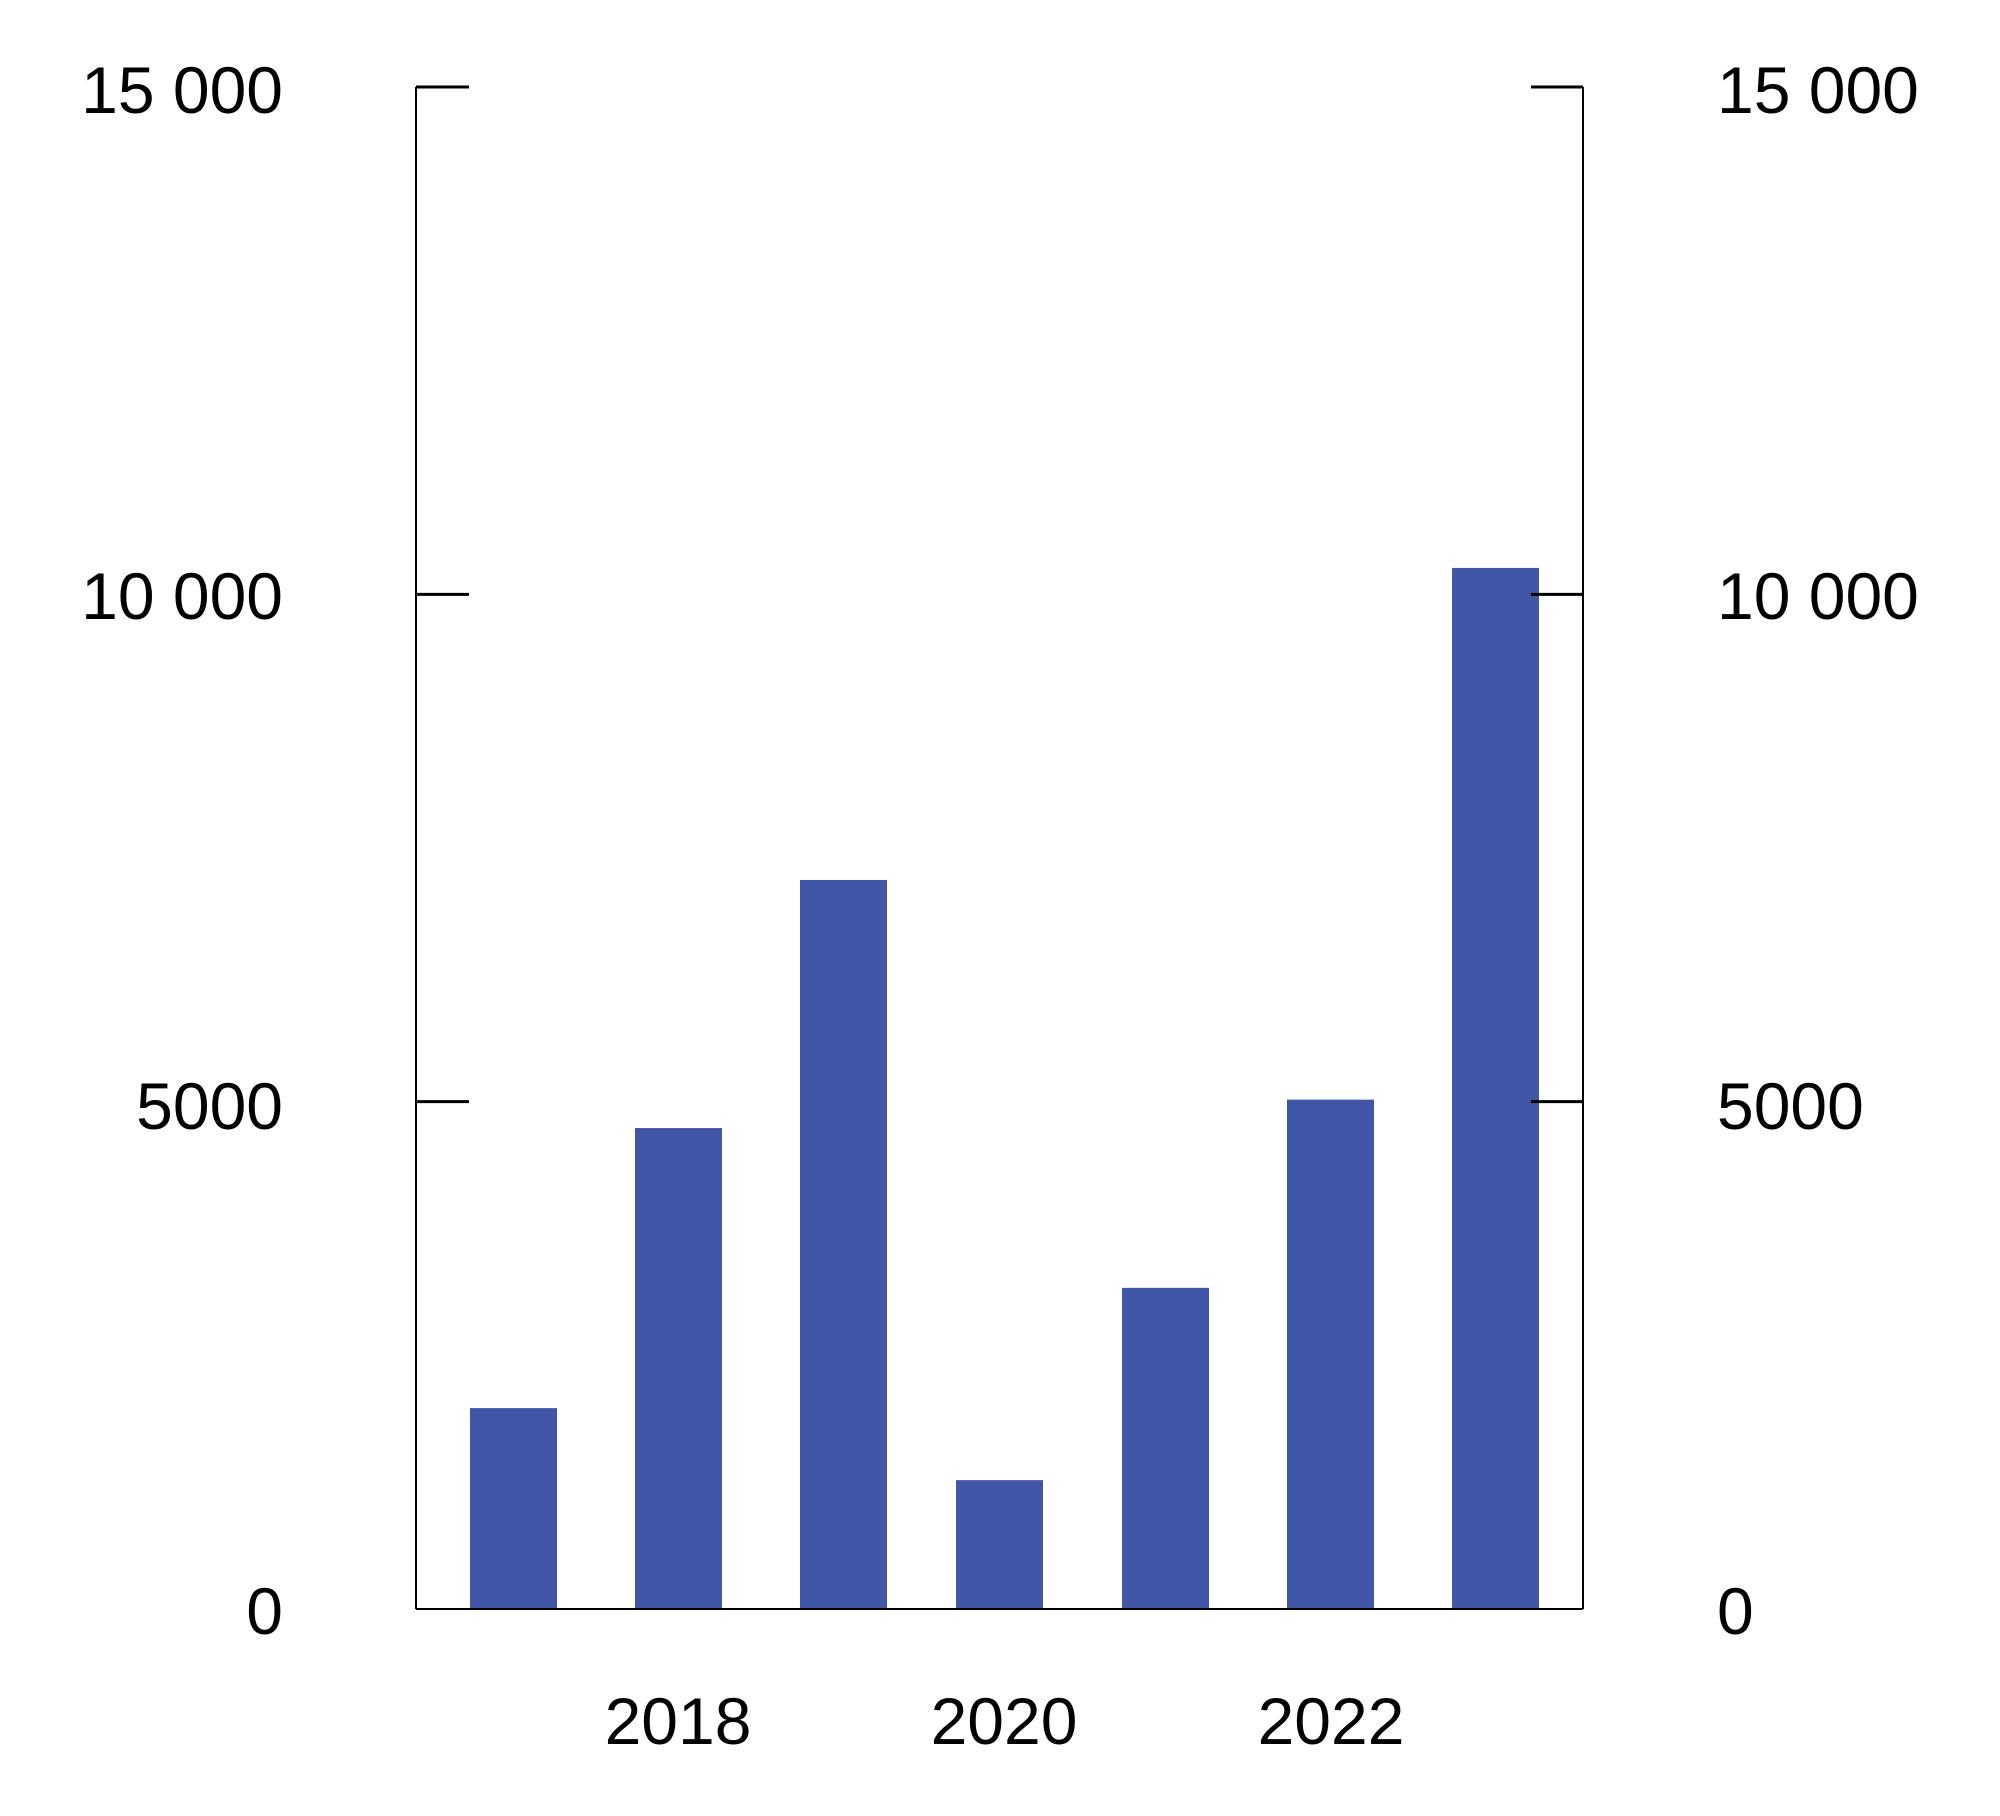 This screenshot has width=2000, height=1816. I want to click on bar-2020, so click(999, 1544).